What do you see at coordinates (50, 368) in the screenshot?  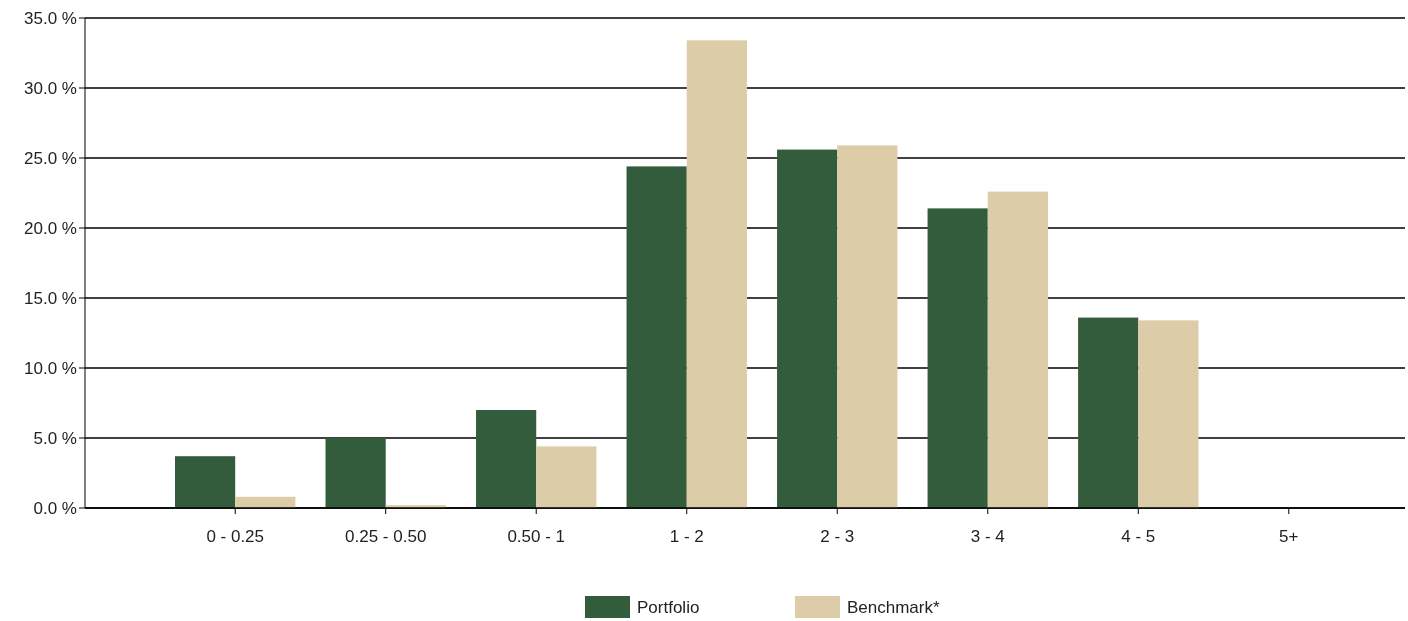 I see `y-tick-label: 10.0 %` at bounding box center [50, 368].